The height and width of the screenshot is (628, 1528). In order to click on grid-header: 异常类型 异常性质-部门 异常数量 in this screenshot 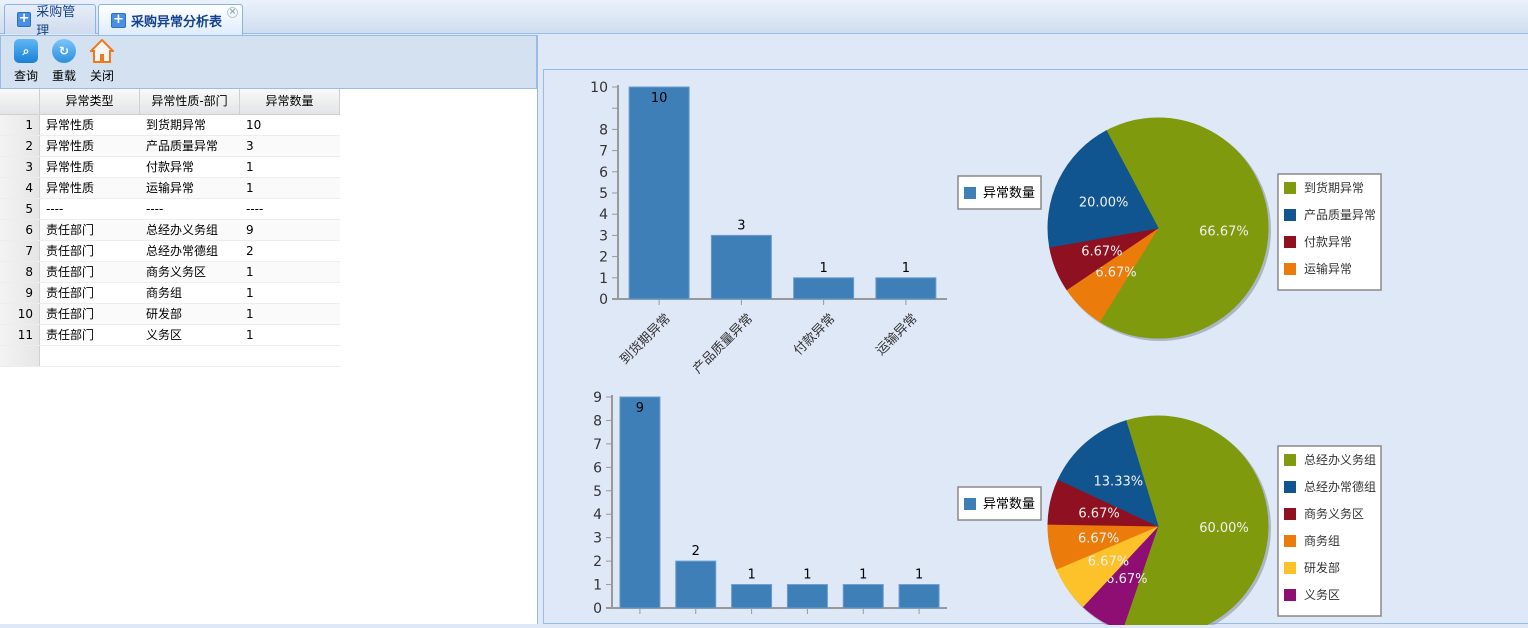, I will do `click(170, 102)`.